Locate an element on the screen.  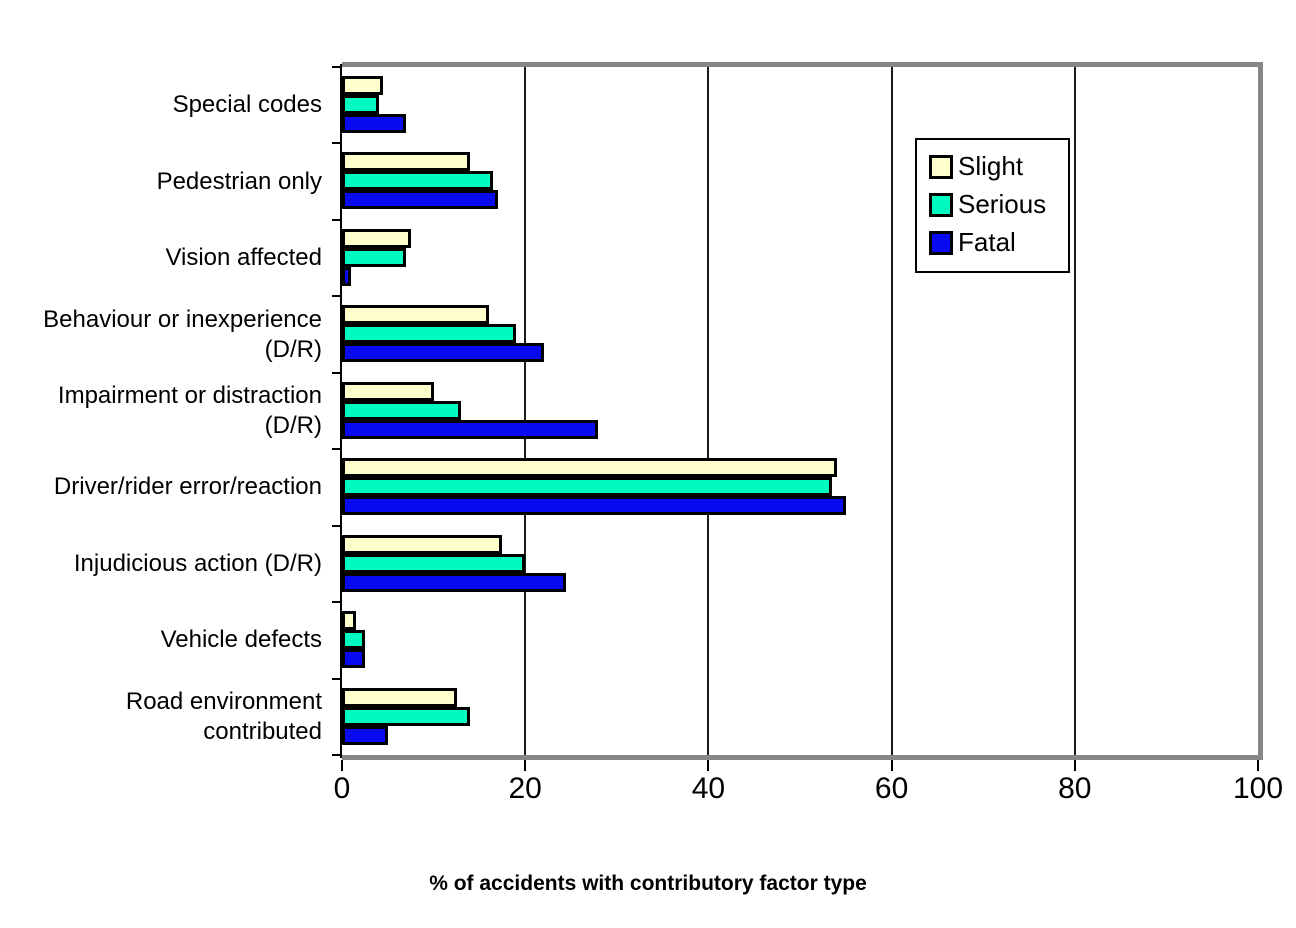
category-label-line: Driver/rider error/reaction is located at coordinates (187, 487).